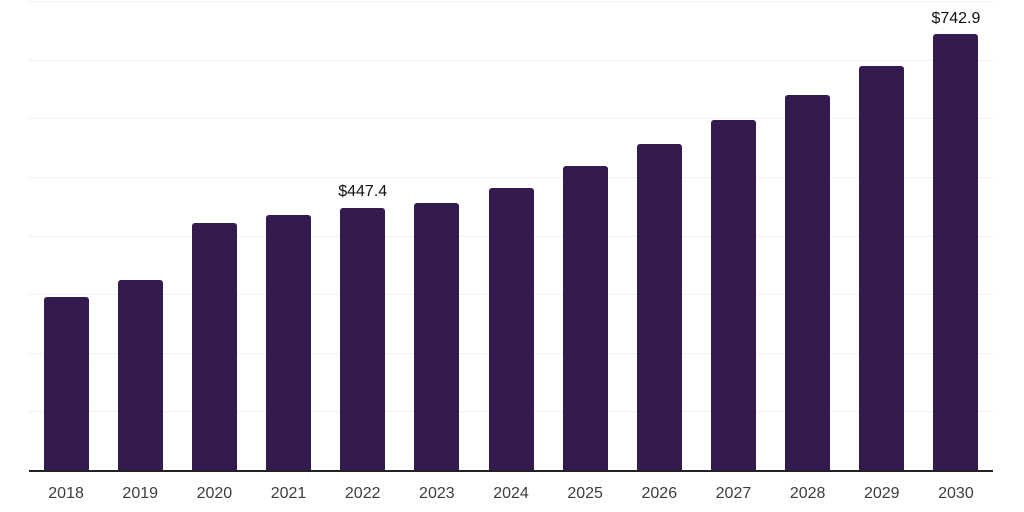 This screenshot has height=512, width=1024. Describe the element at coordinates (66, 383) in the screenshot. I see `bar-2018` at that location.